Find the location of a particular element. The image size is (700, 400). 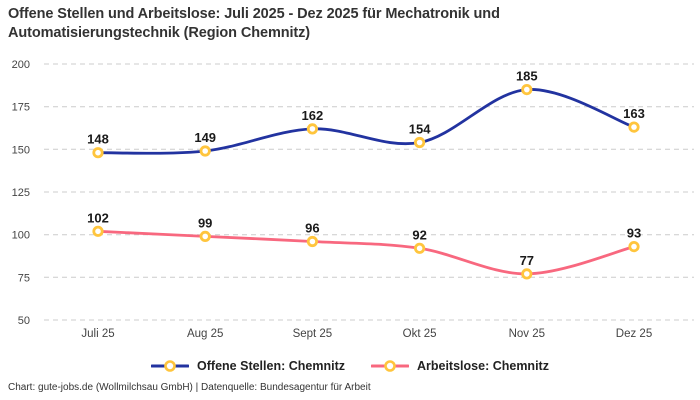

data-point-label: 163 is located at coordinates (634, 113).